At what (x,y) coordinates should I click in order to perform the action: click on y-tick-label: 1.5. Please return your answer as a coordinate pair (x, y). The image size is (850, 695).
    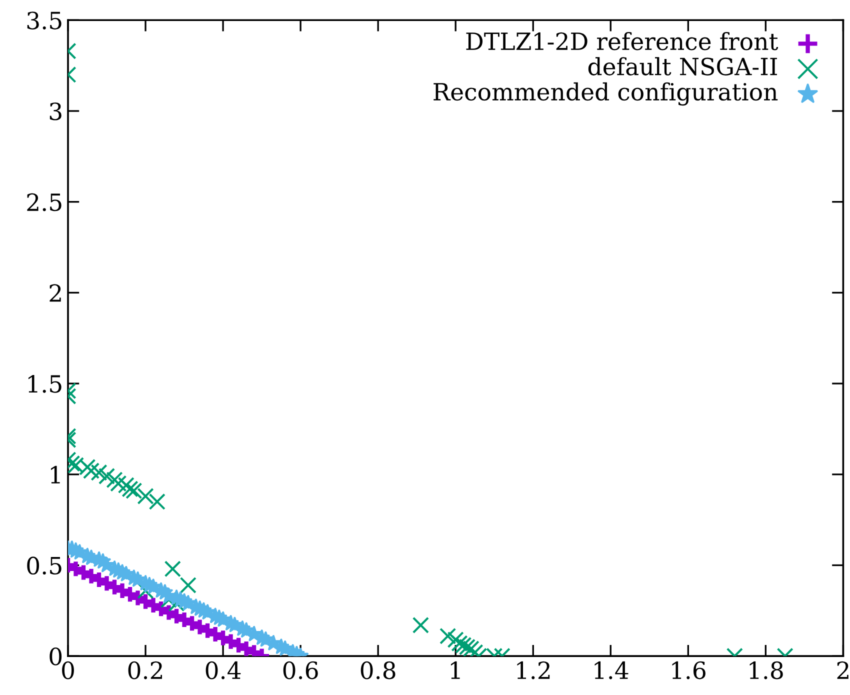
    Looking at the image, I should click on (45, 383).